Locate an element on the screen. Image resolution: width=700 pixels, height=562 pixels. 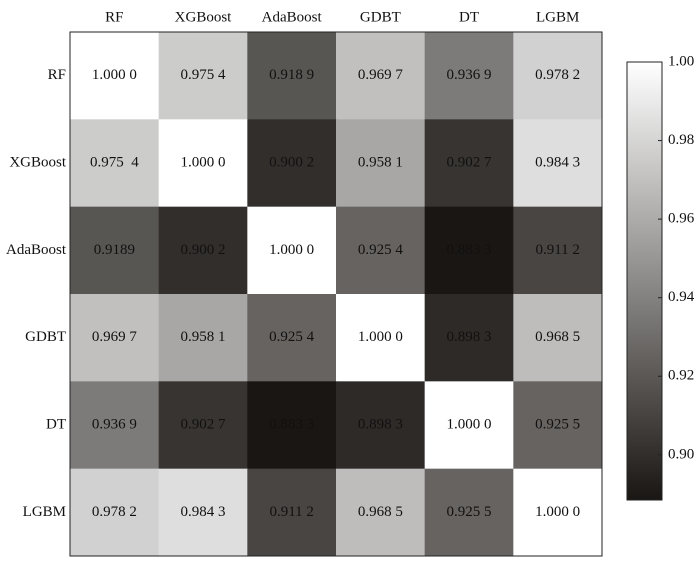
cell-label: 0.9189 is located at coordinates (114, 250).